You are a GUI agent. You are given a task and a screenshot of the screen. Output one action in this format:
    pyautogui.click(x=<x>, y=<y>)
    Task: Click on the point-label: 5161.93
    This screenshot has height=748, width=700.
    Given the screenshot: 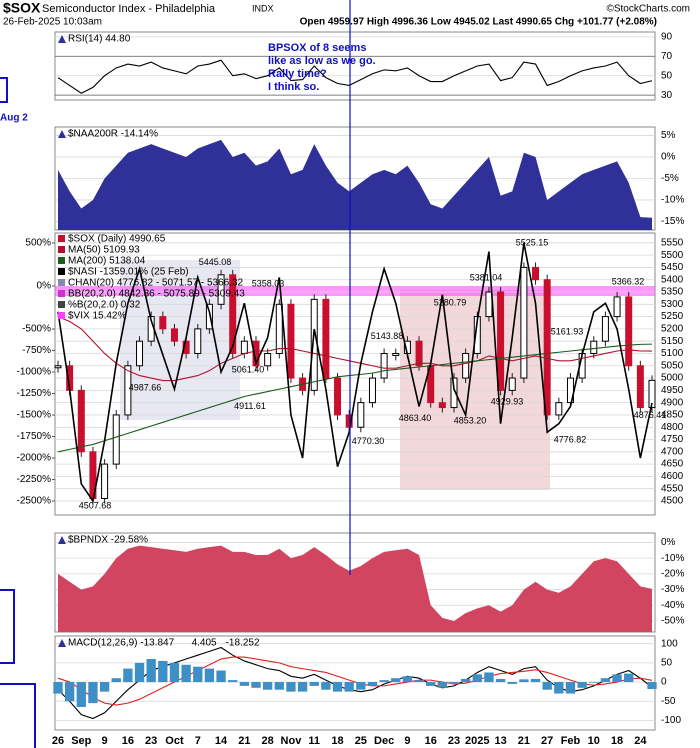 What is the action you would take?
    pyautogui.click(x=567, y=332)
    